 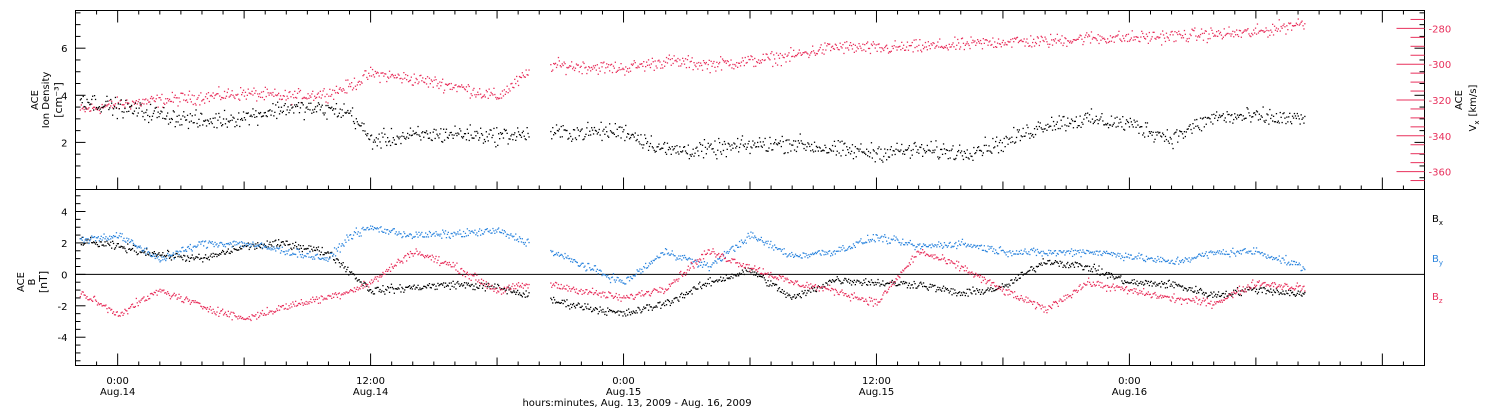 I want to click on right-ytick-label: -340, so click(x=1440, y=137).